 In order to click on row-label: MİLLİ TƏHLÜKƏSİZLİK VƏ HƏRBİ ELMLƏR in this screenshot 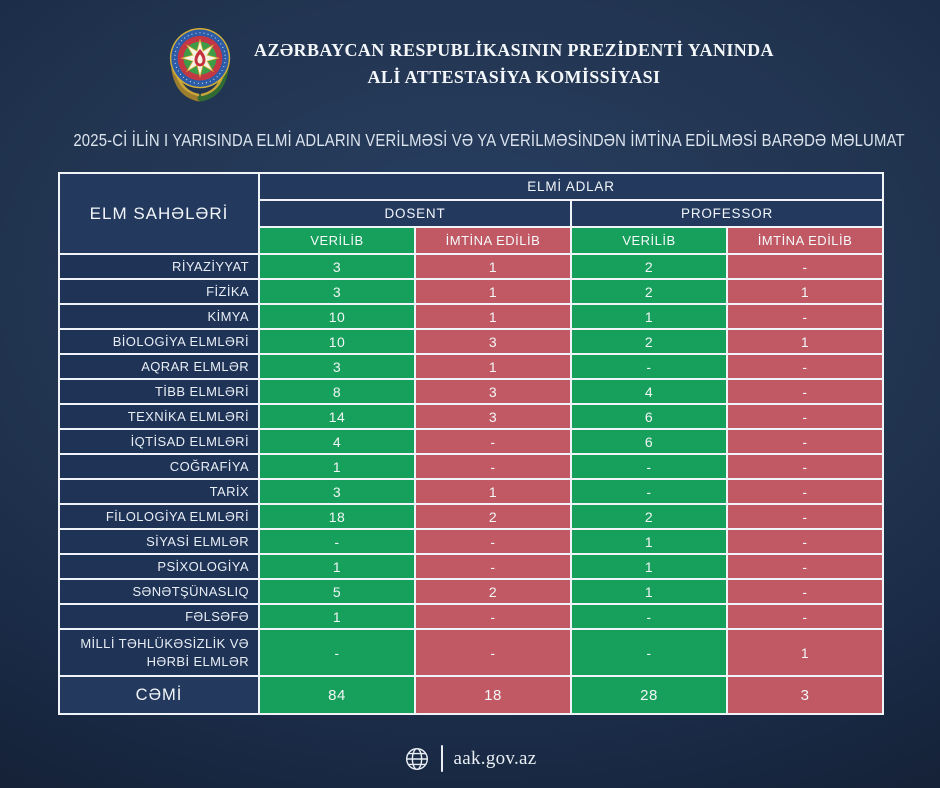, I will do `click(159, 652)`.